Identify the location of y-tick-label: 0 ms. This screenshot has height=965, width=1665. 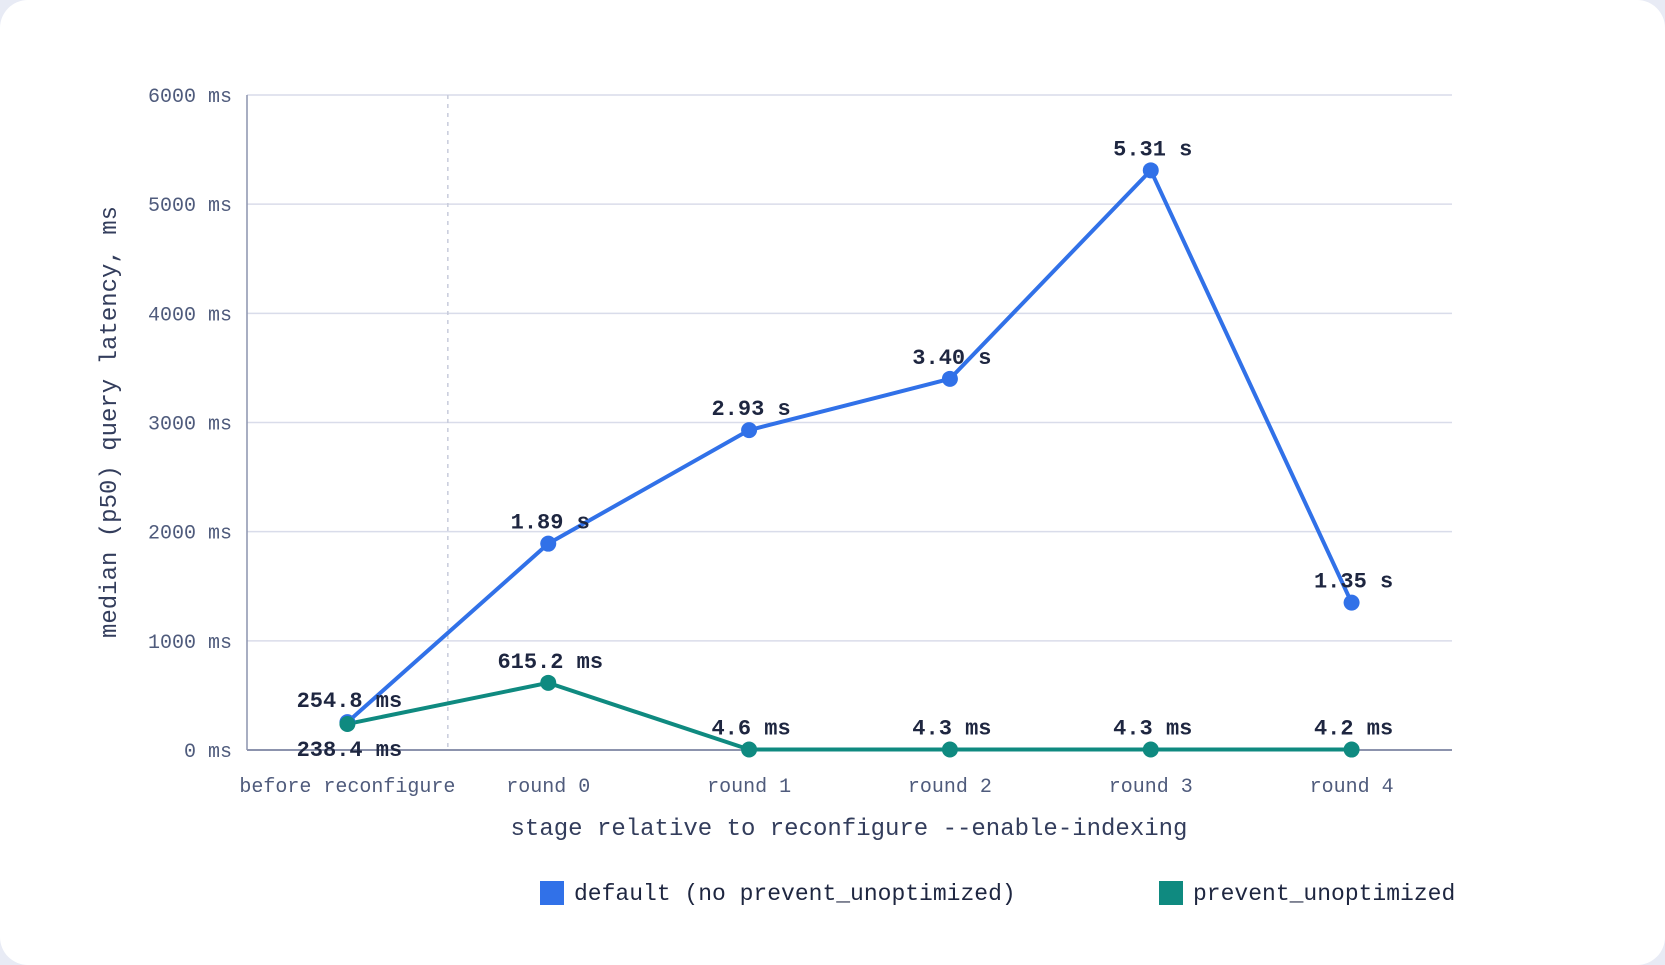
(208, 752).